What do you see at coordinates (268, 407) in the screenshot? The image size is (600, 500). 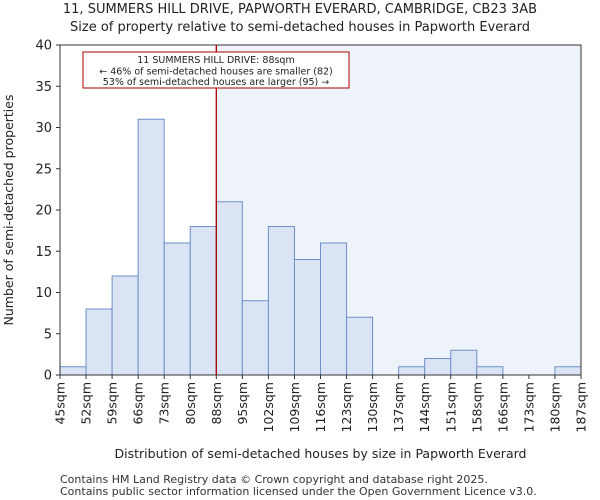 I see `x-tick-label-102sqm: 102sqm` at bounding box center [268, 407].